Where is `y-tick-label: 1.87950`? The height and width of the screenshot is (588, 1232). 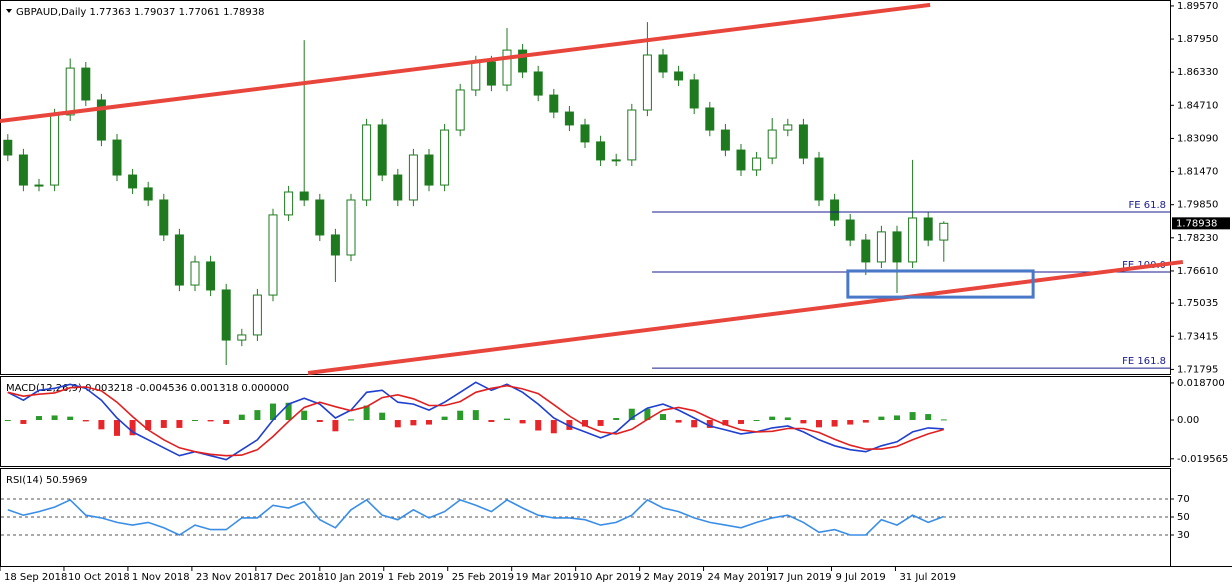 y-tick-label: 1.87950 is located at coordinates (1197, 39).